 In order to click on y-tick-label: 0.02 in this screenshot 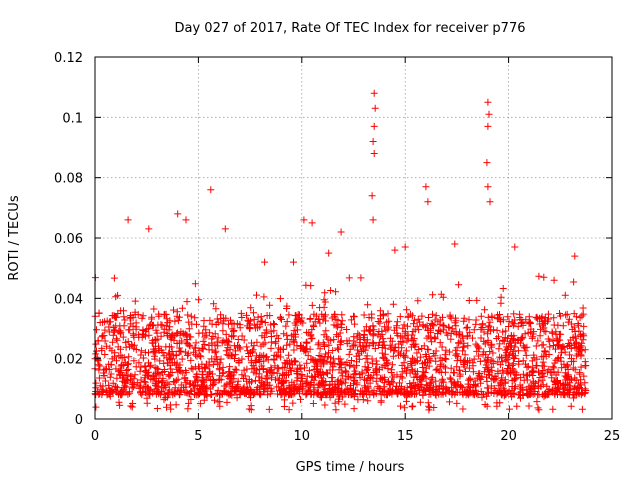, I will do `click(68, 360)`.